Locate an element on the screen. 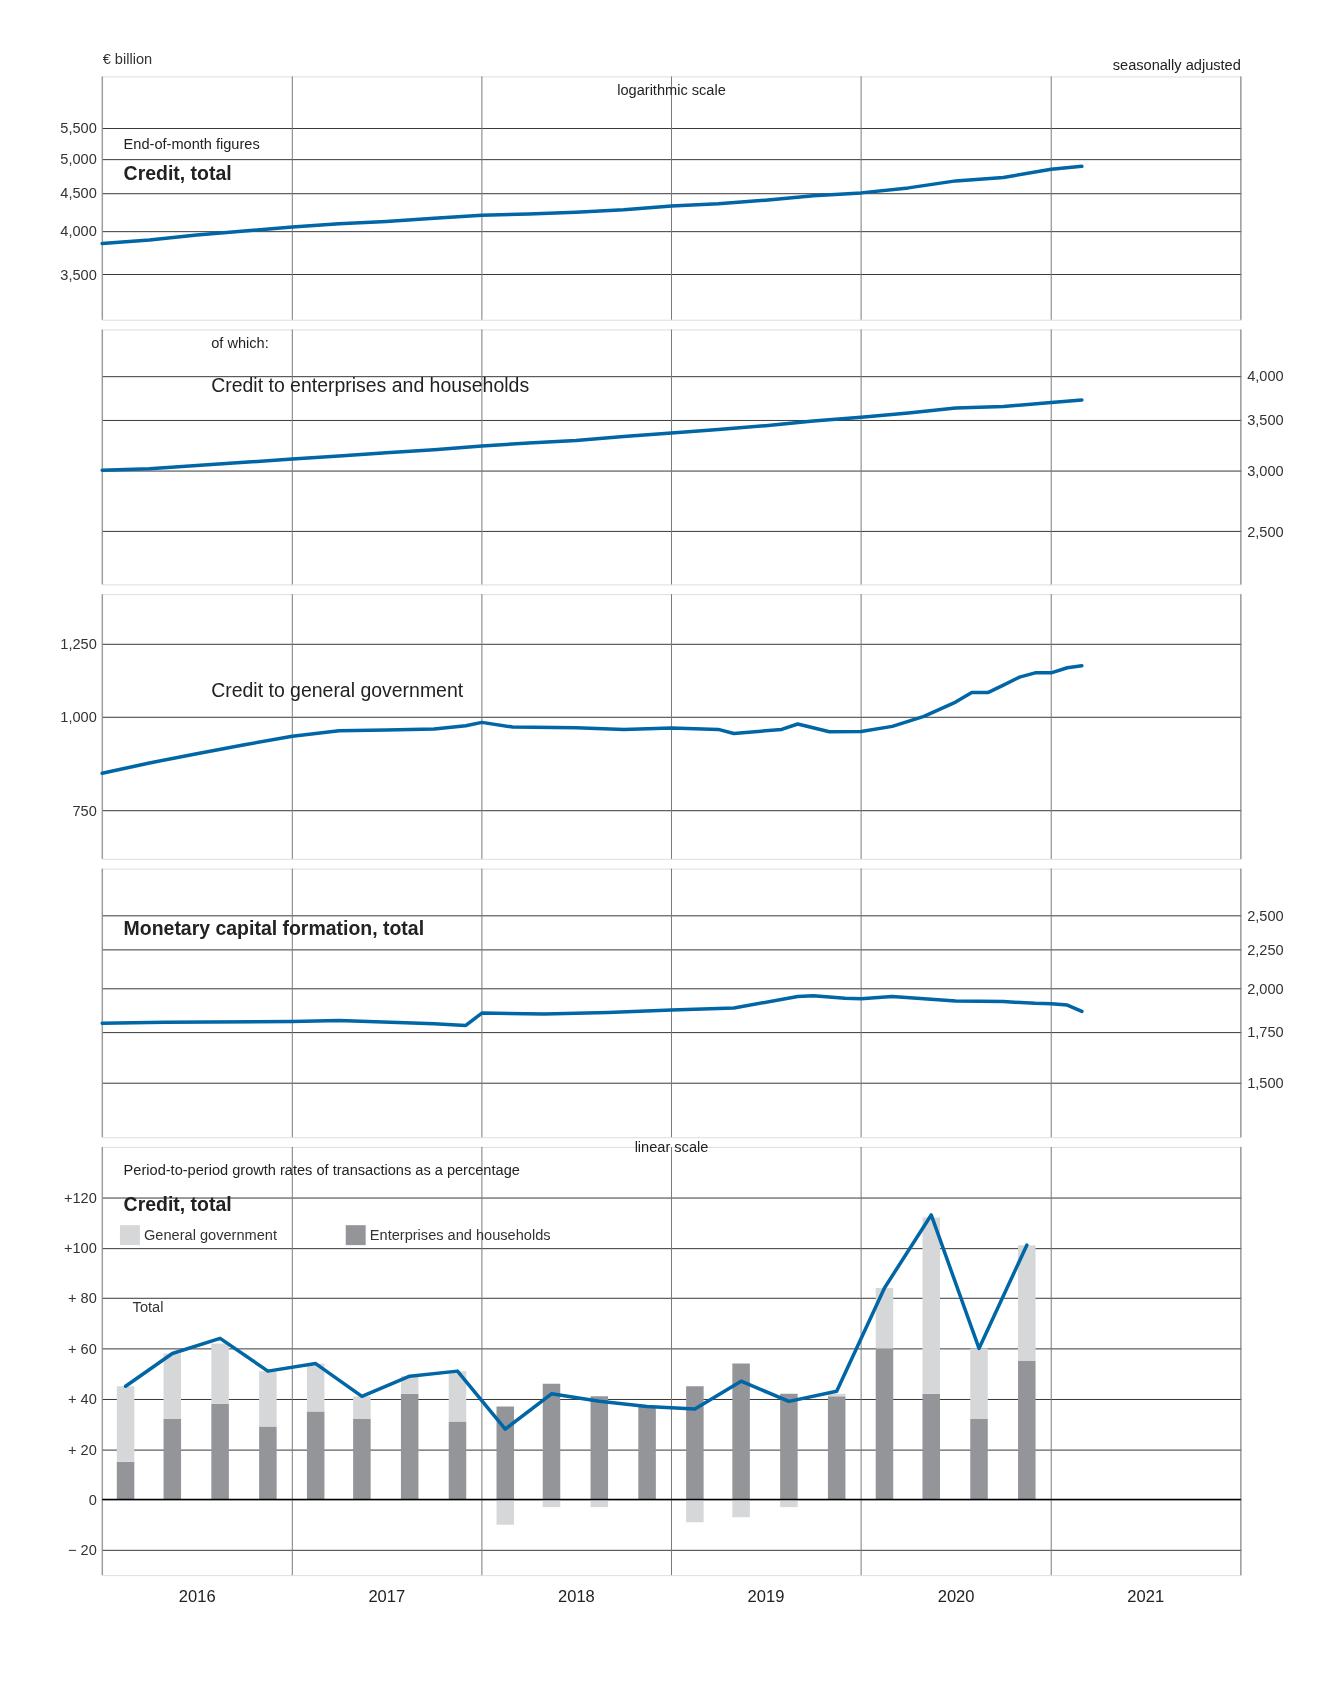 The image size is (1343, 1697). y-tick-label: 4,500 is located at coordinates (78, 193).